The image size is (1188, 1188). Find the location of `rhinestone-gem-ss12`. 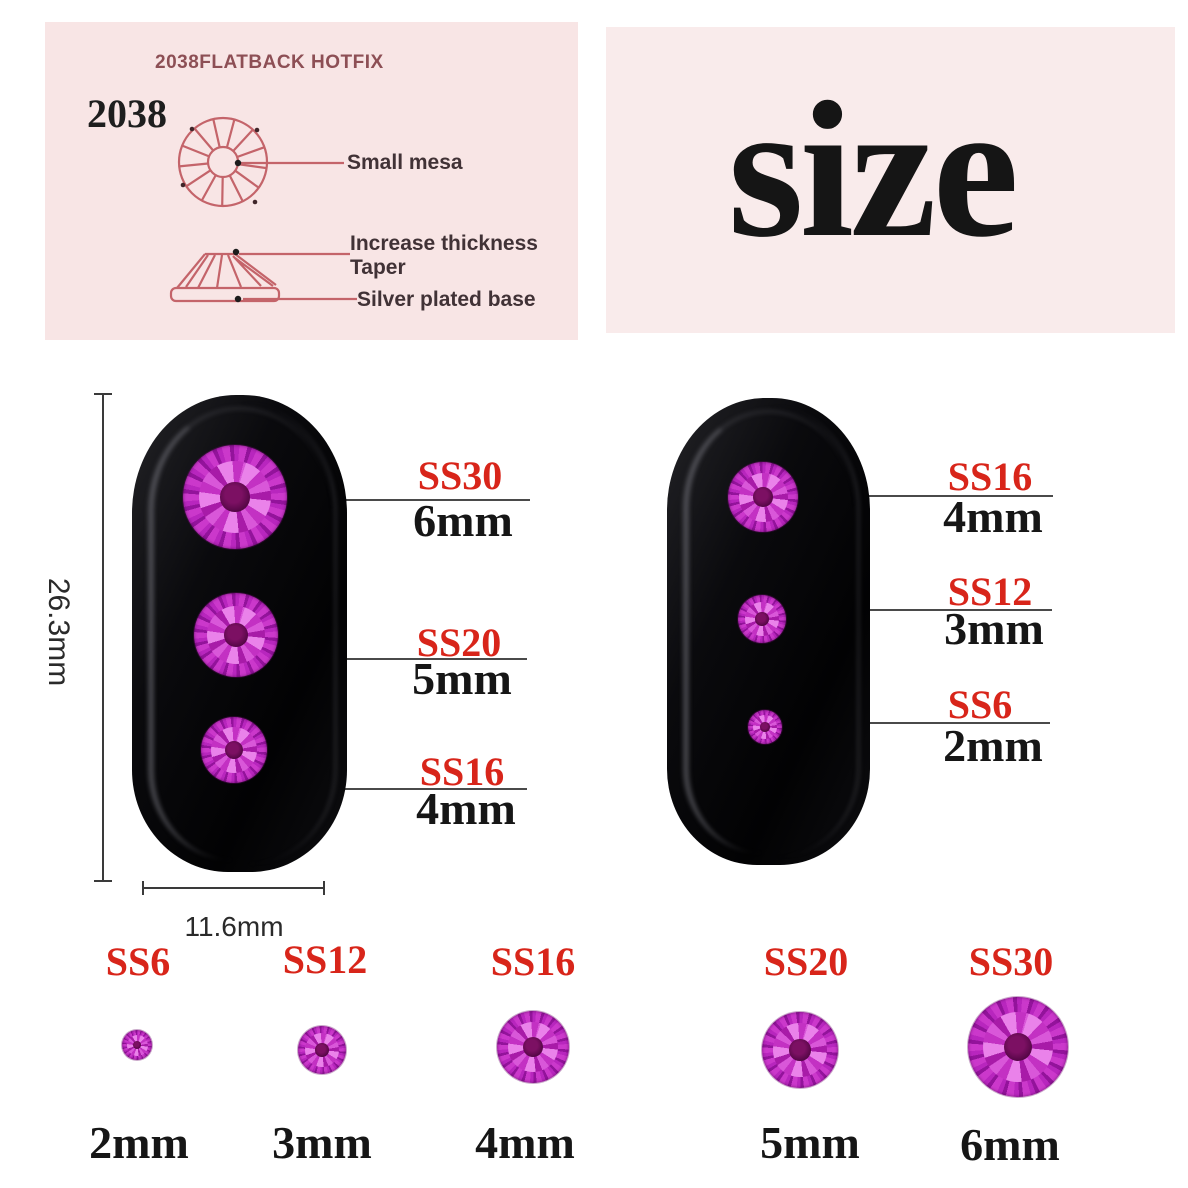

rhinestone-gem-ss12 is located at coordinates (762, 619).